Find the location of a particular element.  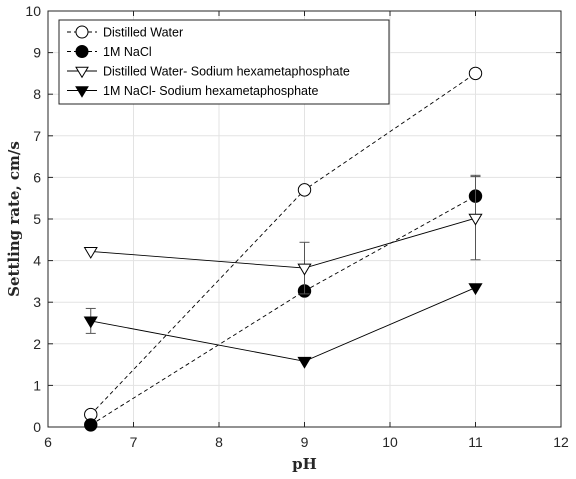

series-line is located at coordinates (283, 324).